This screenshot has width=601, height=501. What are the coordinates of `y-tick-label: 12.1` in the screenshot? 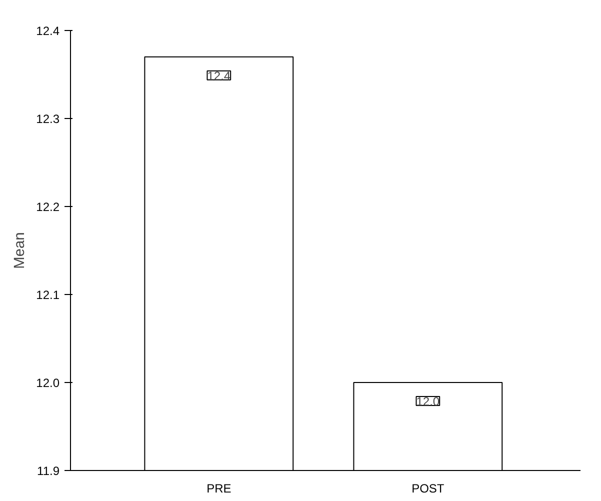 It's located at (48, 295).